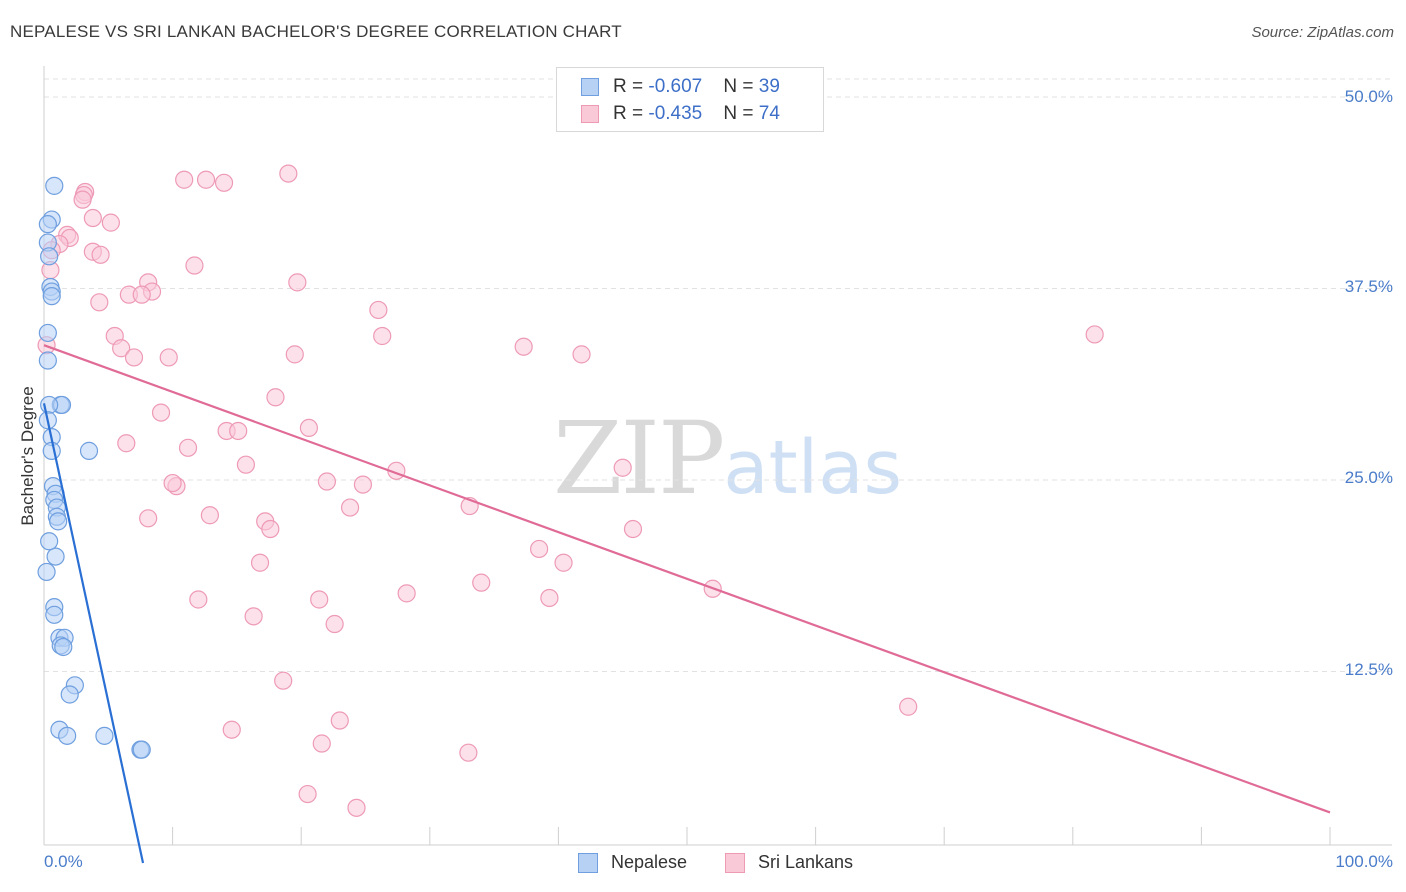 The image size is (1406, 892). What do you see at coordinates (93, 633) in the screenshot?
I see `nepalese-trend-line` at bounding box center [93, 633].